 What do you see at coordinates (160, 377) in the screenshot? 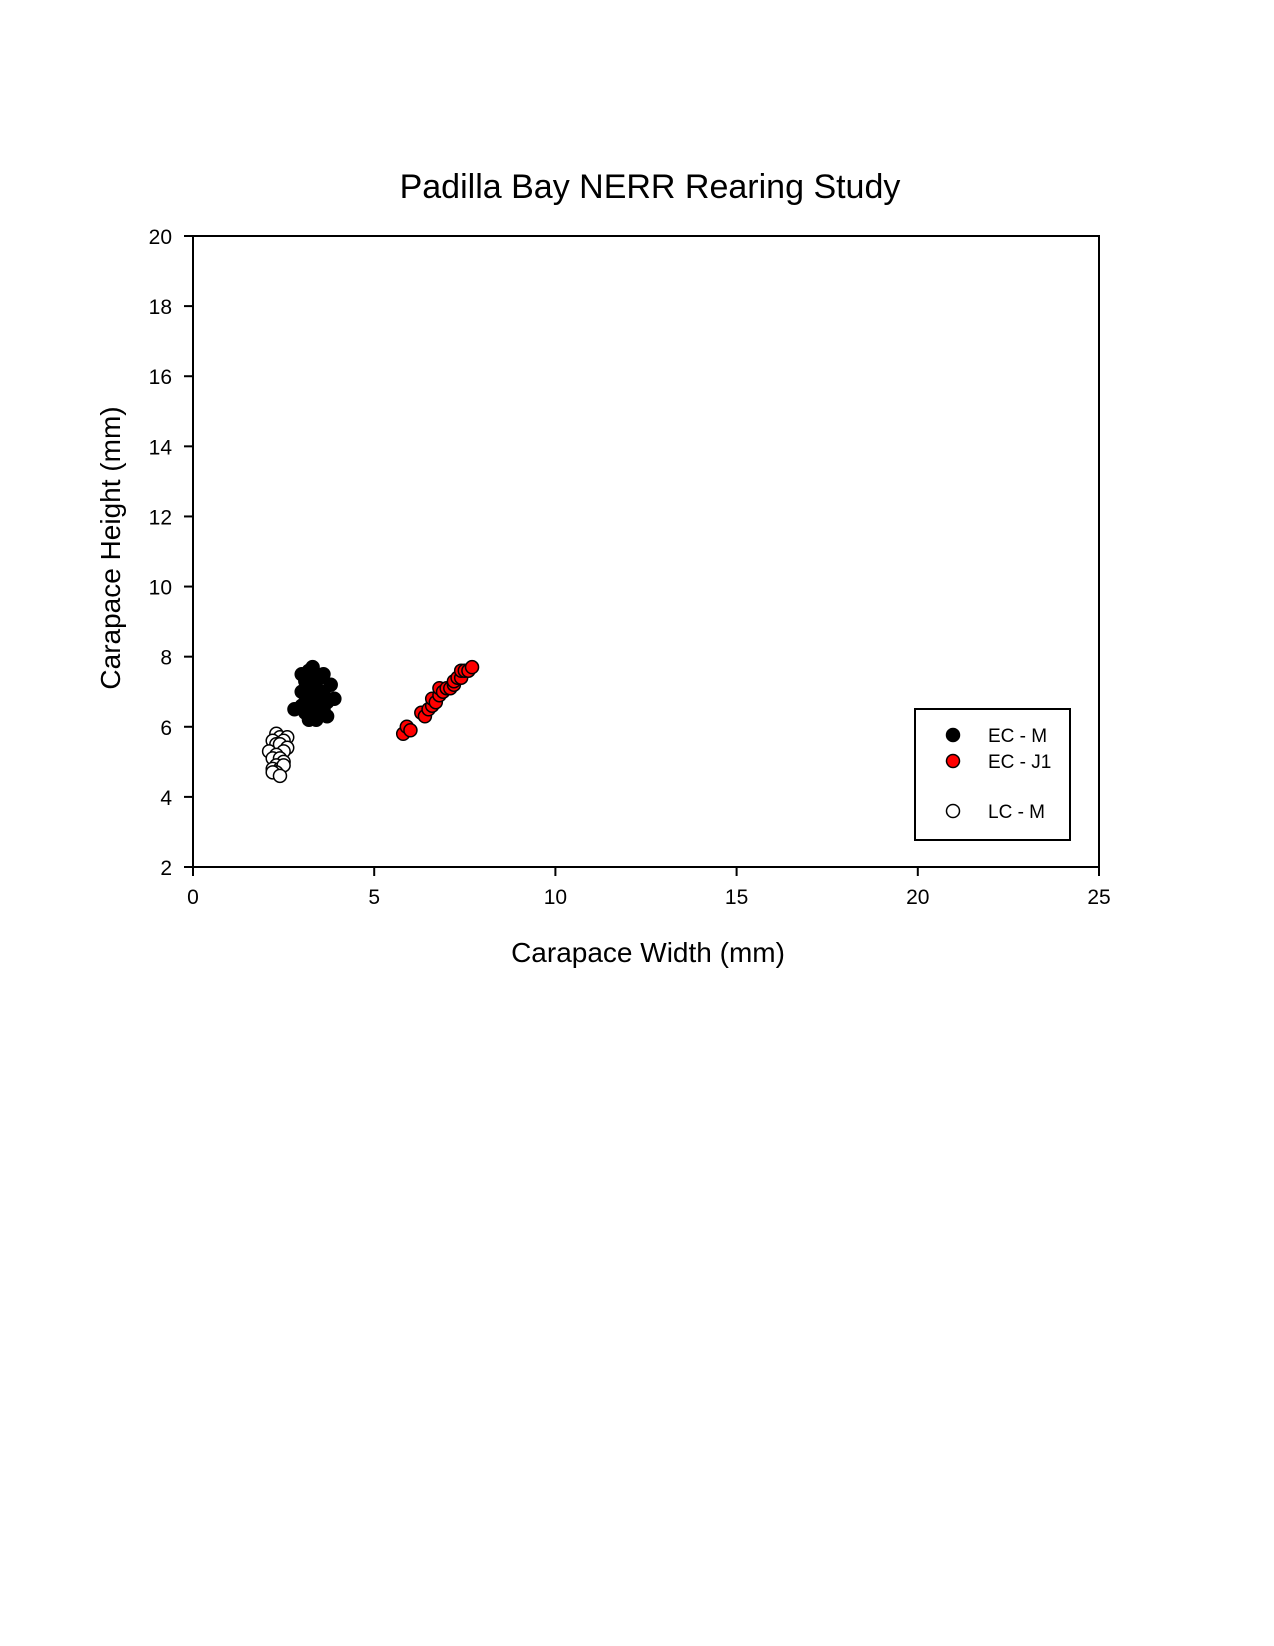
I see `y-tick-label: 16` at bounding box center [160, 377].